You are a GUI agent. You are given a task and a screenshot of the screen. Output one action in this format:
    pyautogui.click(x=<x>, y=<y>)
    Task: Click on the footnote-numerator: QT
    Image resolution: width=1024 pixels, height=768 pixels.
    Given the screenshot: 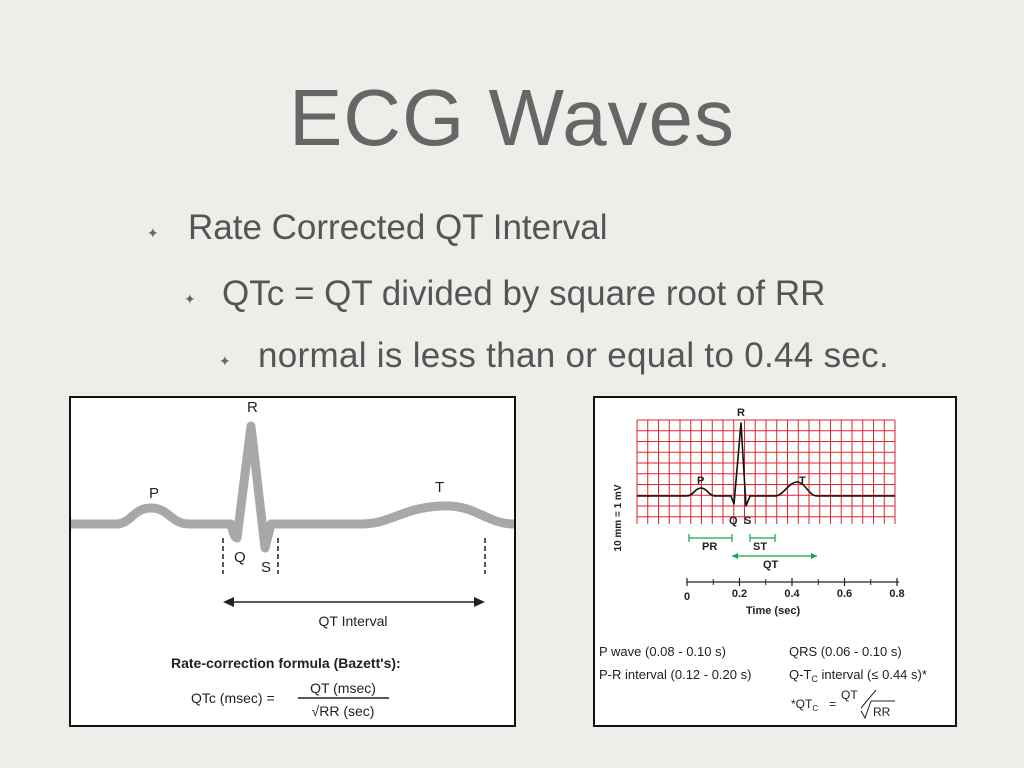 What is the action you would take?
    pyautogui.click(x=849, y=695)
    